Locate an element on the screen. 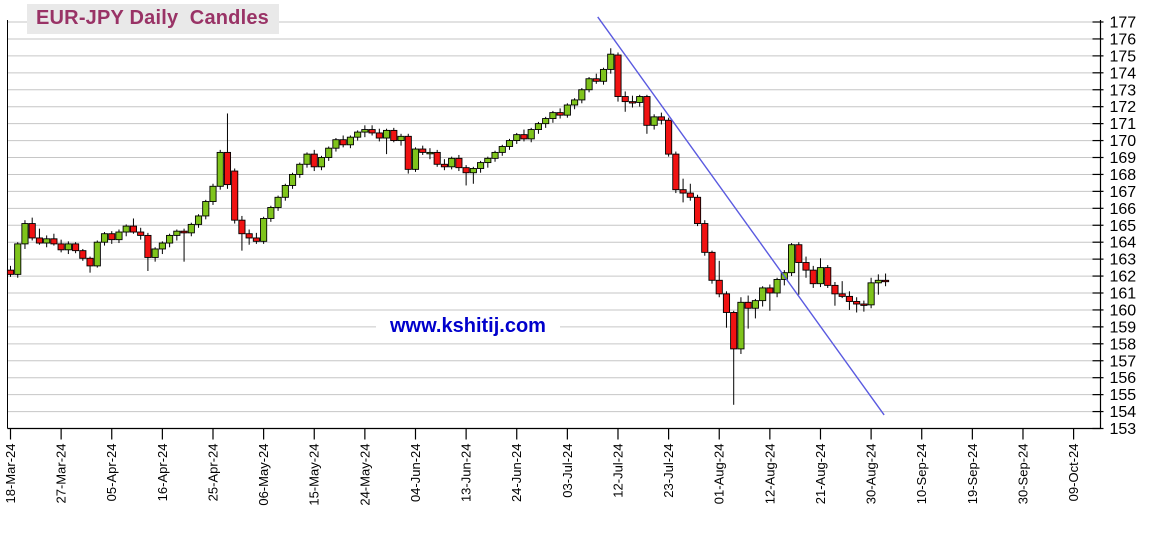 The width and height of the screenshot is (1151, 534). svg-text: 160 is located at coordinates (1123, 310).